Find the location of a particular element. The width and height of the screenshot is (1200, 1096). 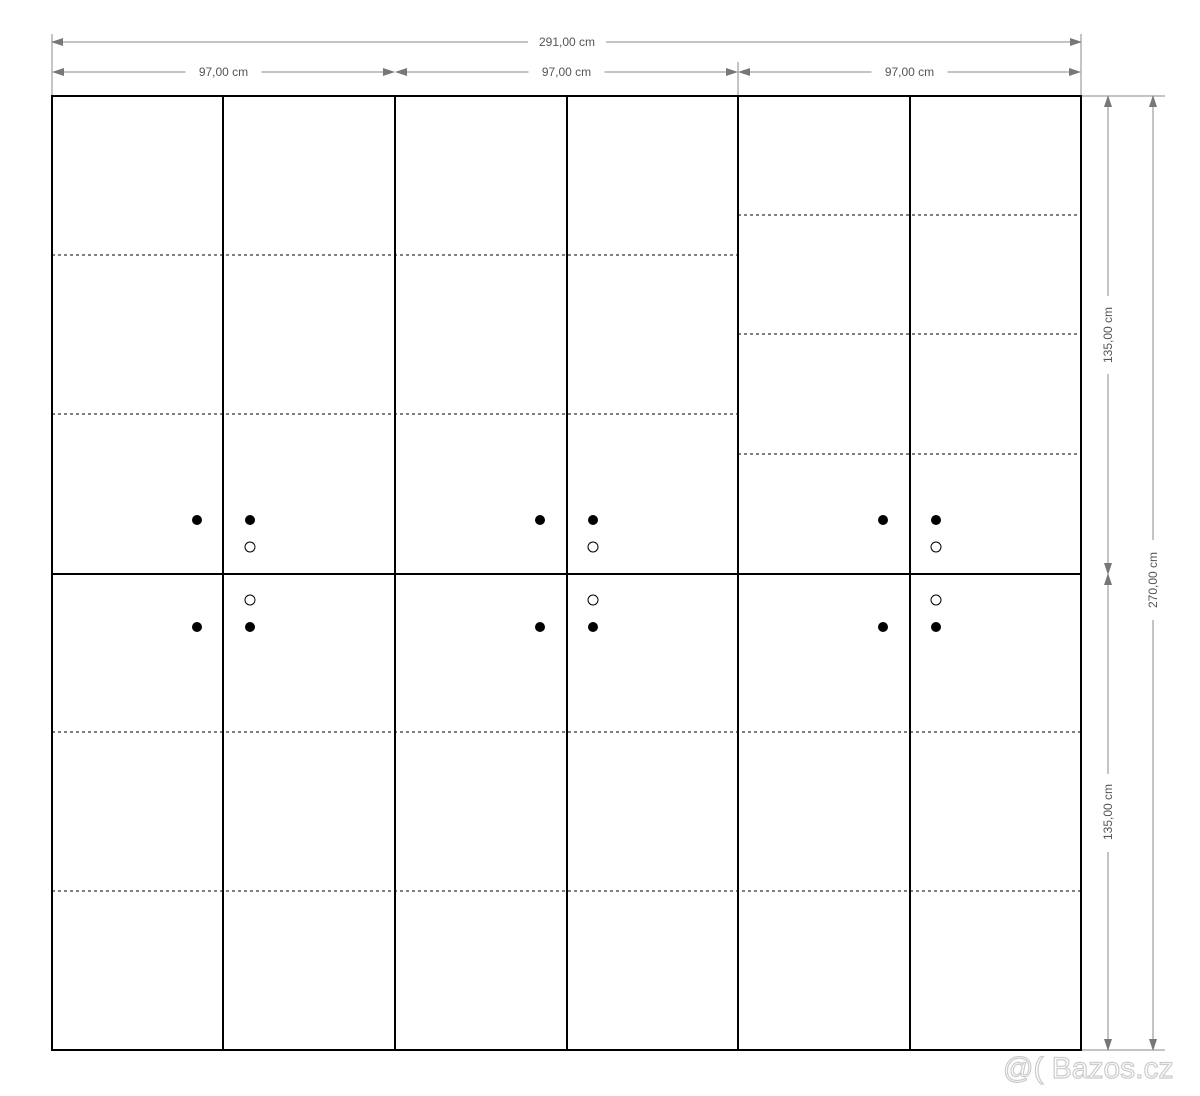

dimension-section-widths: 97,00 cm 97,00 cm 97,00 cm is located at coordinates (566, 72).